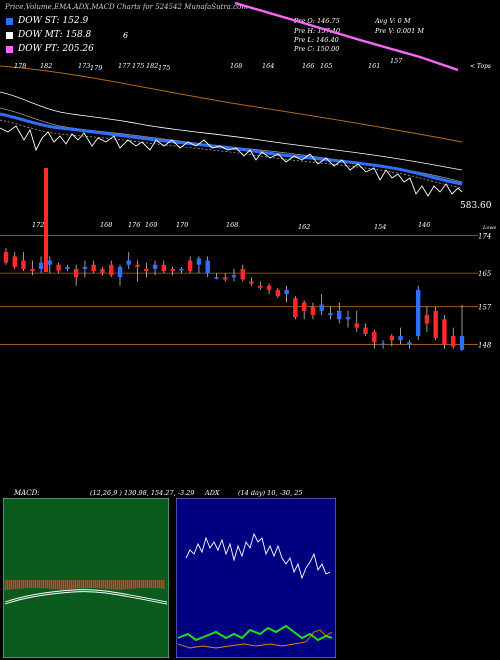 The height and width of the screenshot is (660, 500). Describe the element at coordinates (212, 493) in the screenshot. I see `adx-title: ADX` at that location.